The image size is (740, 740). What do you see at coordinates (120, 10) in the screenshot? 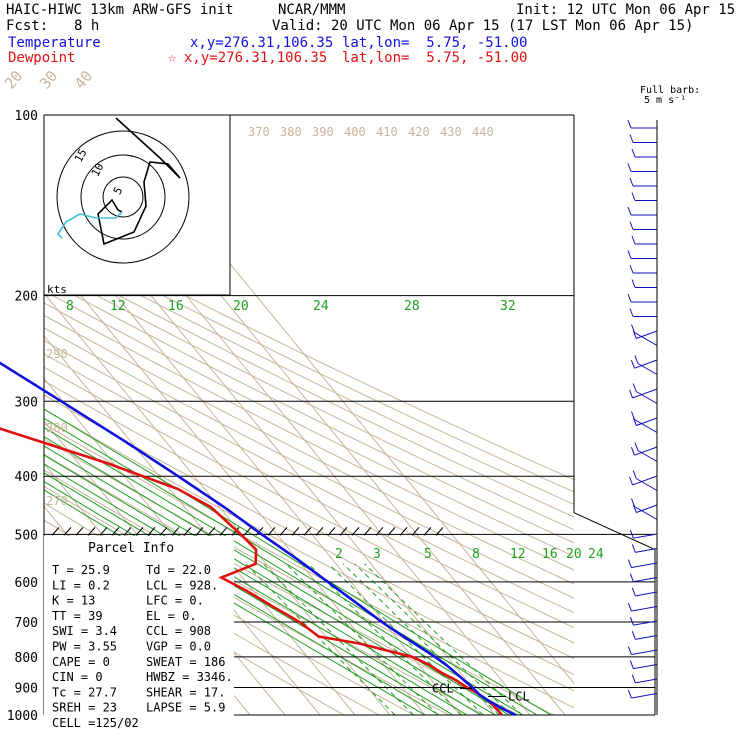
I see `model-title: HAIC-HIWC 13km ARW-GFS init` at bounding box center [120, 10].